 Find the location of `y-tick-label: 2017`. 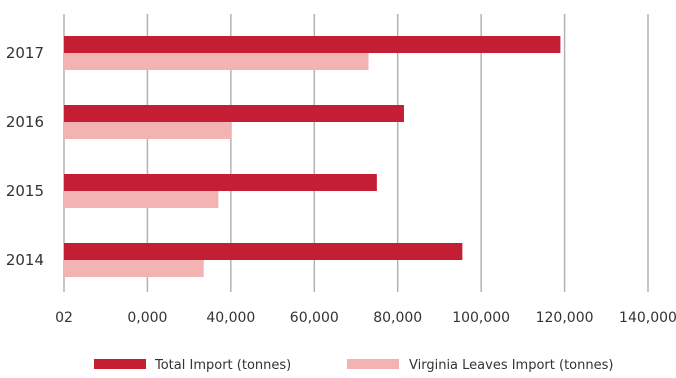

y-tick-label: 2017 is located at coordinates (25, 53).